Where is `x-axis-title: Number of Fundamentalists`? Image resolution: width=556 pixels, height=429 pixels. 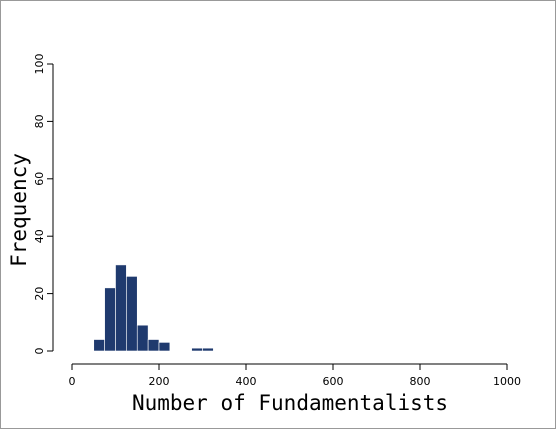
x-axis-title: Number of Fundamentalists is located at coordinates (290, 403).